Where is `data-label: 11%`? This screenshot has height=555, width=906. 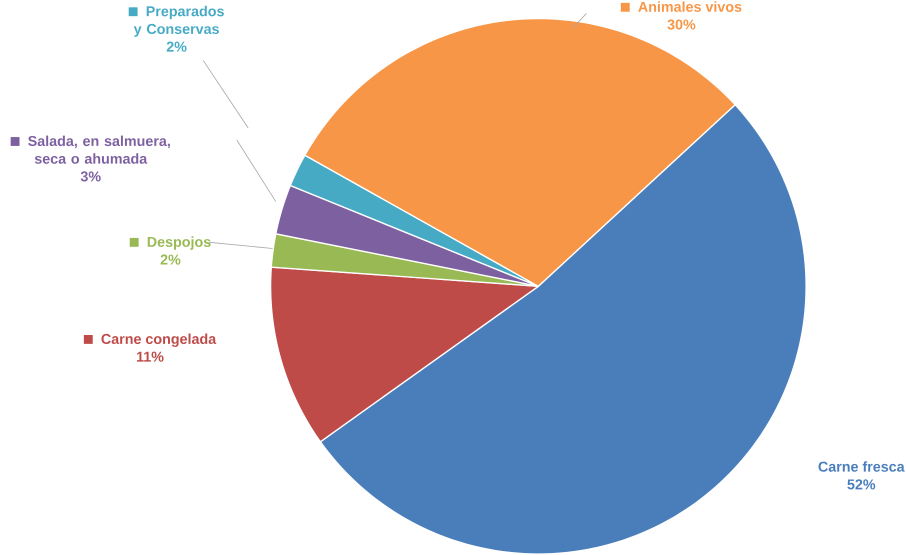 data-label: 11% is located at coordinates (150, 357).